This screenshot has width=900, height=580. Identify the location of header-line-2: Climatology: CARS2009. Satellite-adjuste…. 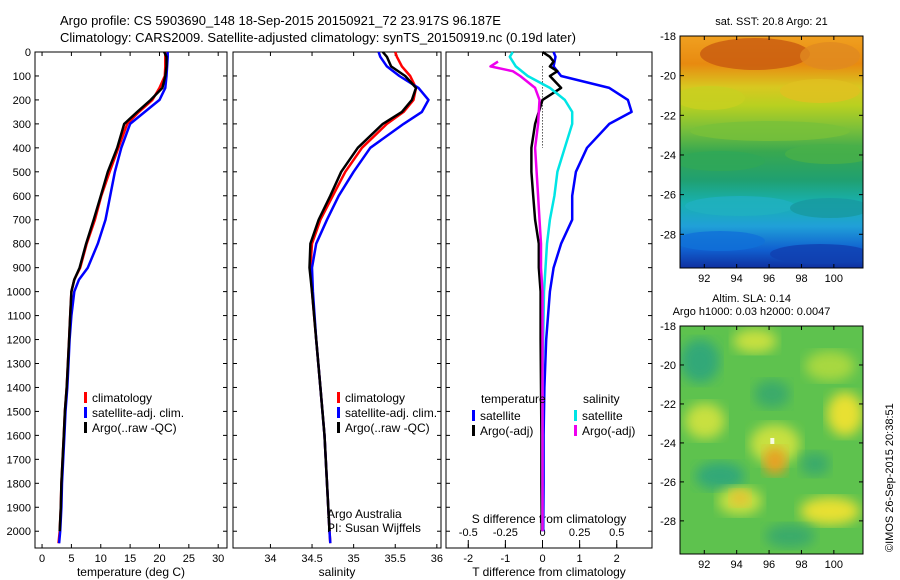
(318, 37).